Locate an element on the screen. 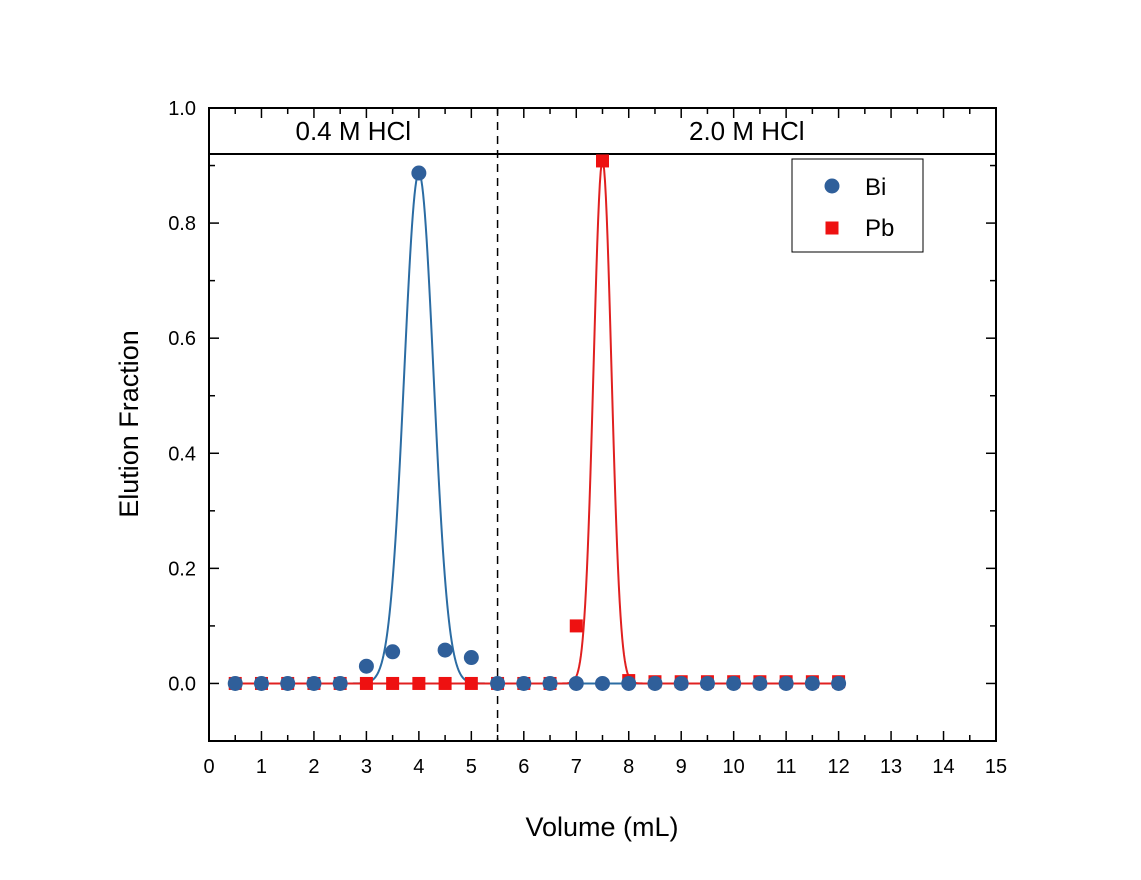 The height and width of the screenshot is (880, 1141). x-tick-label: 10 is located at coordinates (734, 767).